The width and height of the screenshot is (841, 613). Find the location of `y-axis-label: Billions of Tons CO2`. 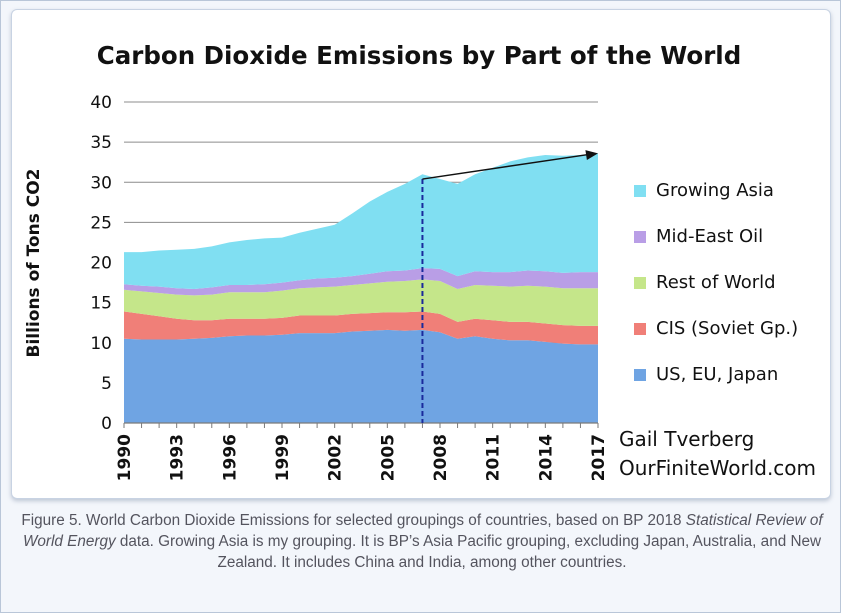

y-axis-label: Billions of Tons CO2 is located at coordinates (34, 263).